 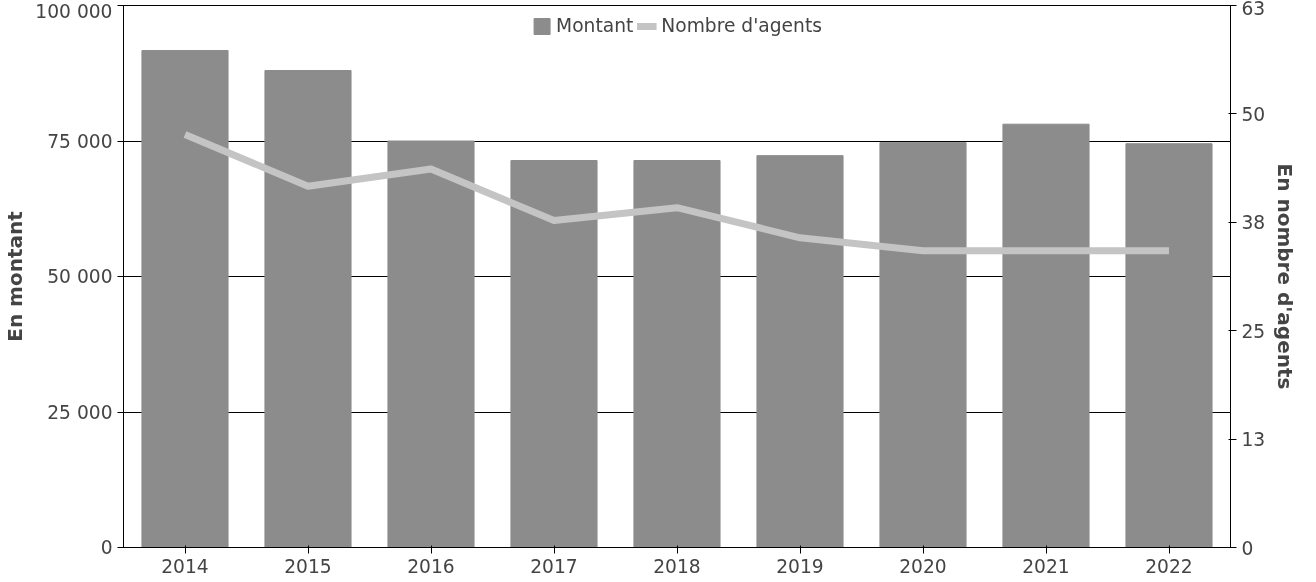 I want to click on y2-tick-label: 63, so click(x=1253, y=9).